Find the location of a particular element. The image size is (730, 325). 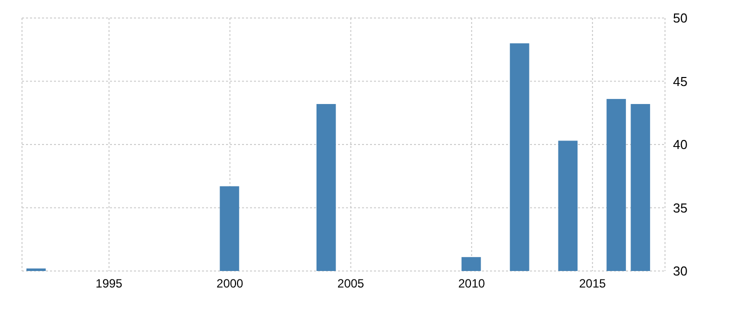

y-tick-label: 35 is located at coordinates (680, 208).